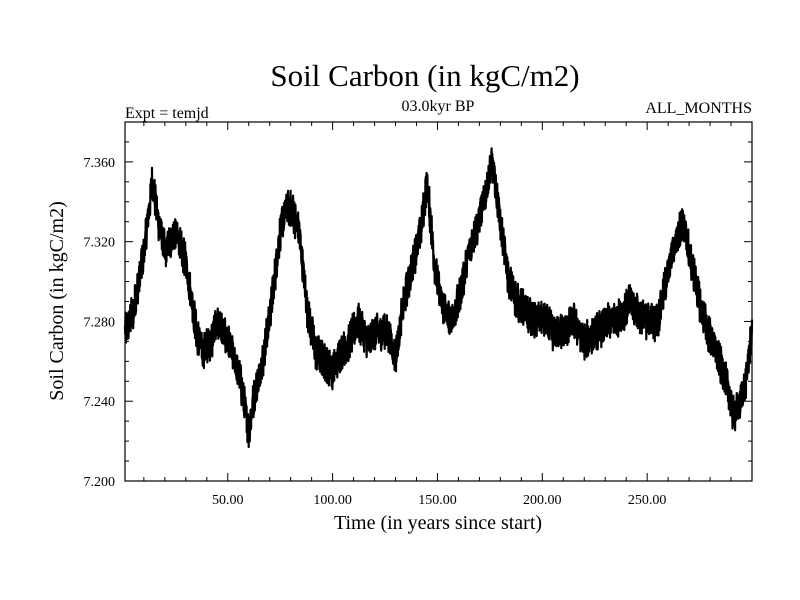  What do you see at coordinates (542, 500) in the screenshot?
I see `x-tick-label: 200.00` at bounding box center [542, 500].